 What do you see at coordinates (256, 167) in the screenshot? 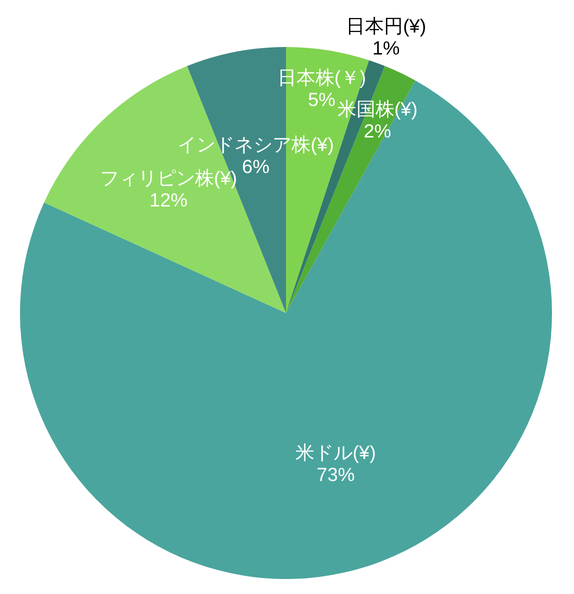
I see `data-label: 6%` at bounding box center [256, 167].